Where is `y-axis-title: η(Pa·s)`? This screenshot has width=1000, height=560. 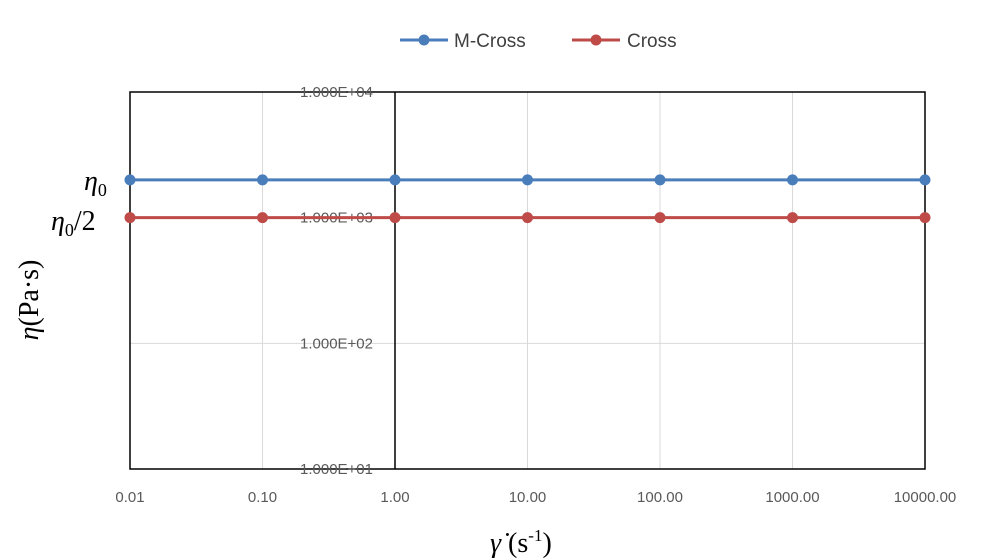 y-axis-title: η(Pa·s) is located at coordinates (29, 300).